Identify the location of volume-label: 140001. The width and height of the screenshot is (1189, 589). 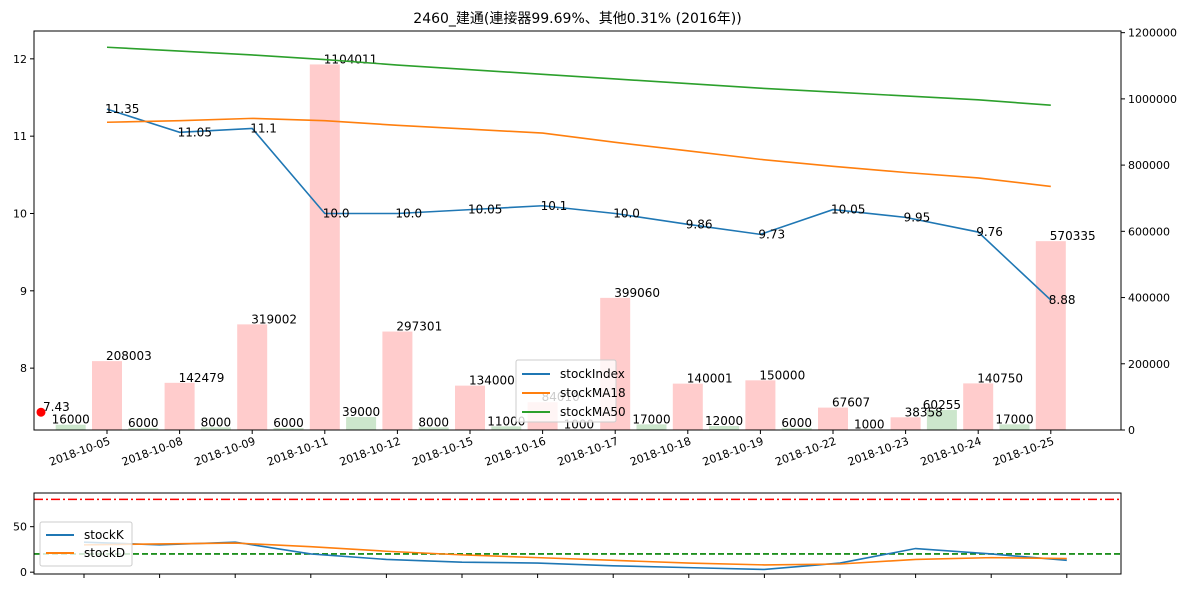
(710, 379).